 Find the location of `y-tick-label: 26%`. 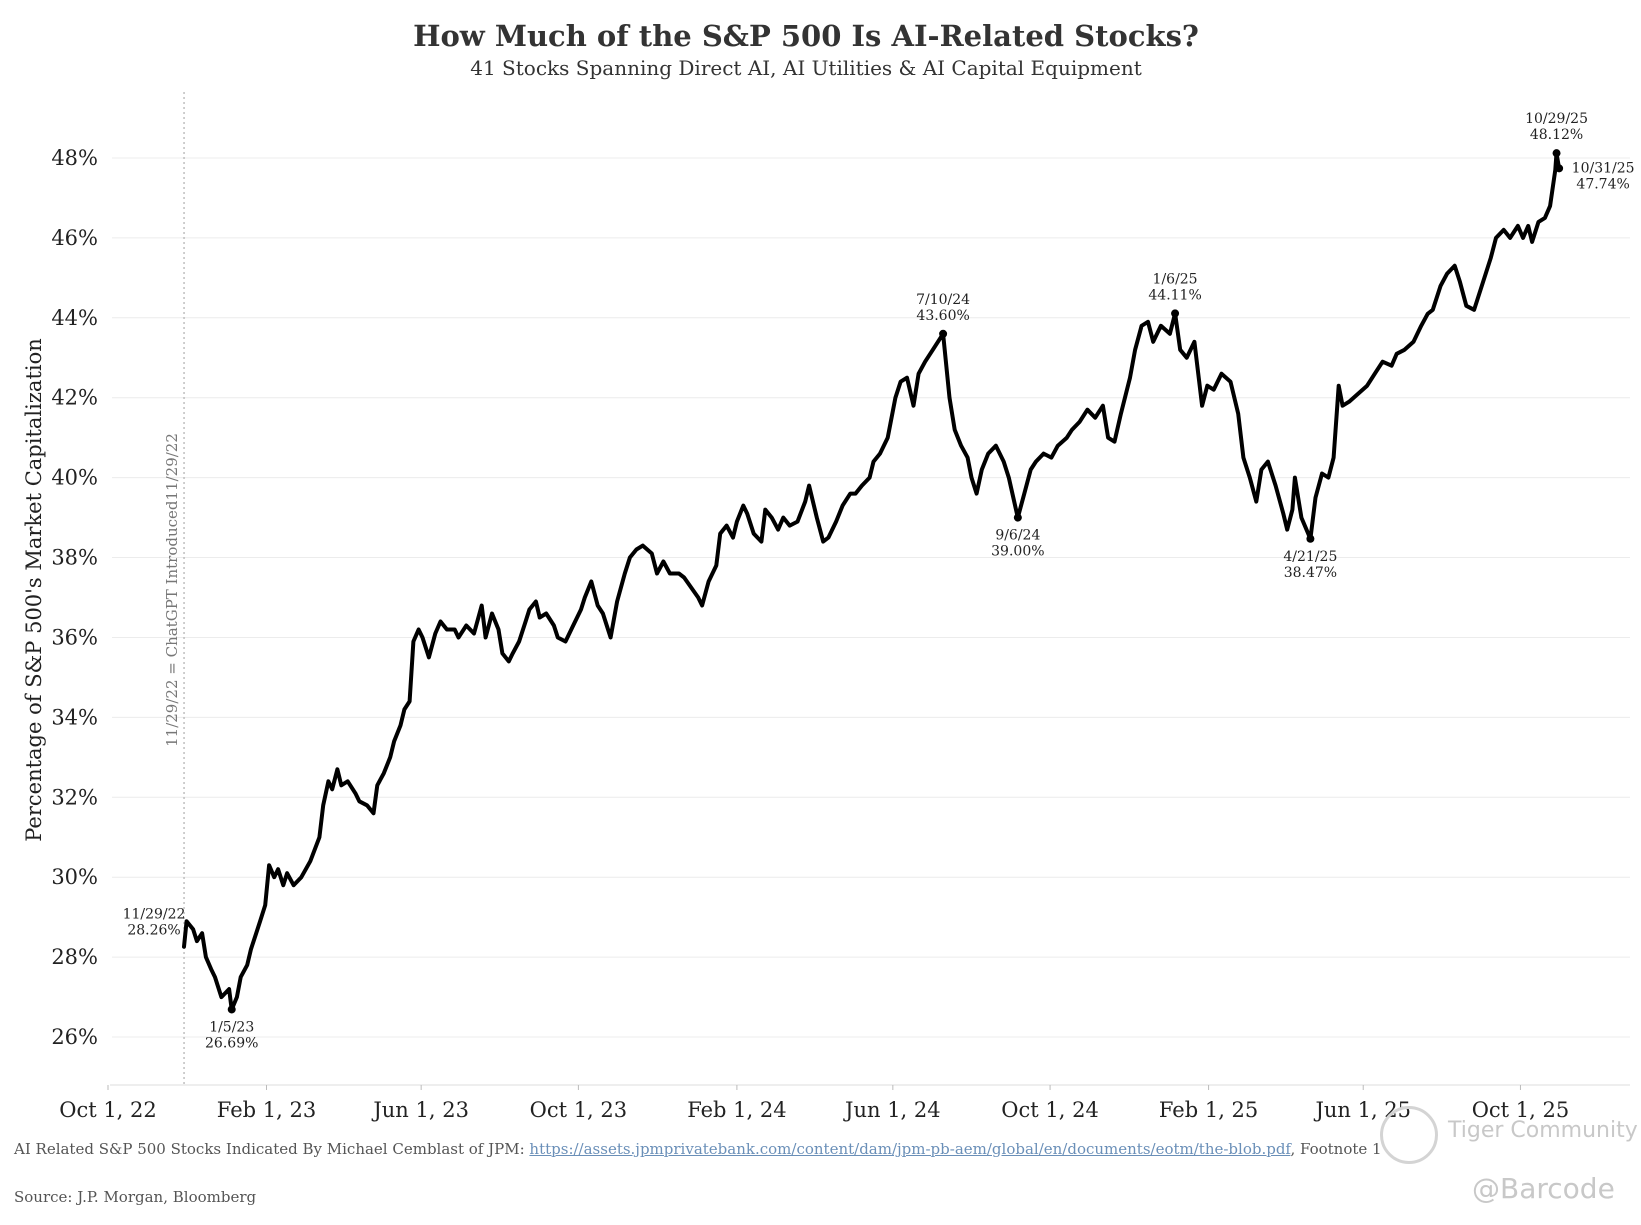

y-tick-label: 26% is located at coordinates (74, 1037).